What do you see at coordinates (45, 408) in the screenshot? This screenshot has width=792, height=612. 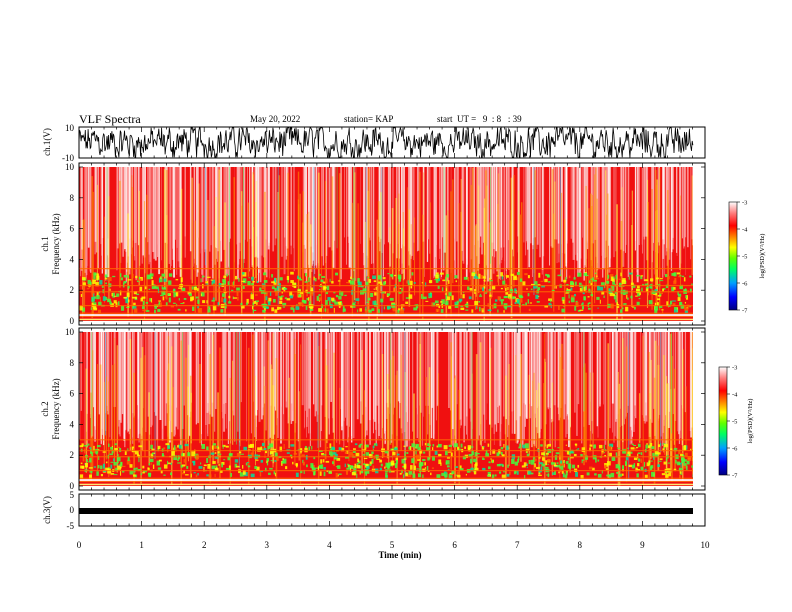 I see `ch2-freq-ylabel-ch: ch.2` at bounding box center [45, 408].